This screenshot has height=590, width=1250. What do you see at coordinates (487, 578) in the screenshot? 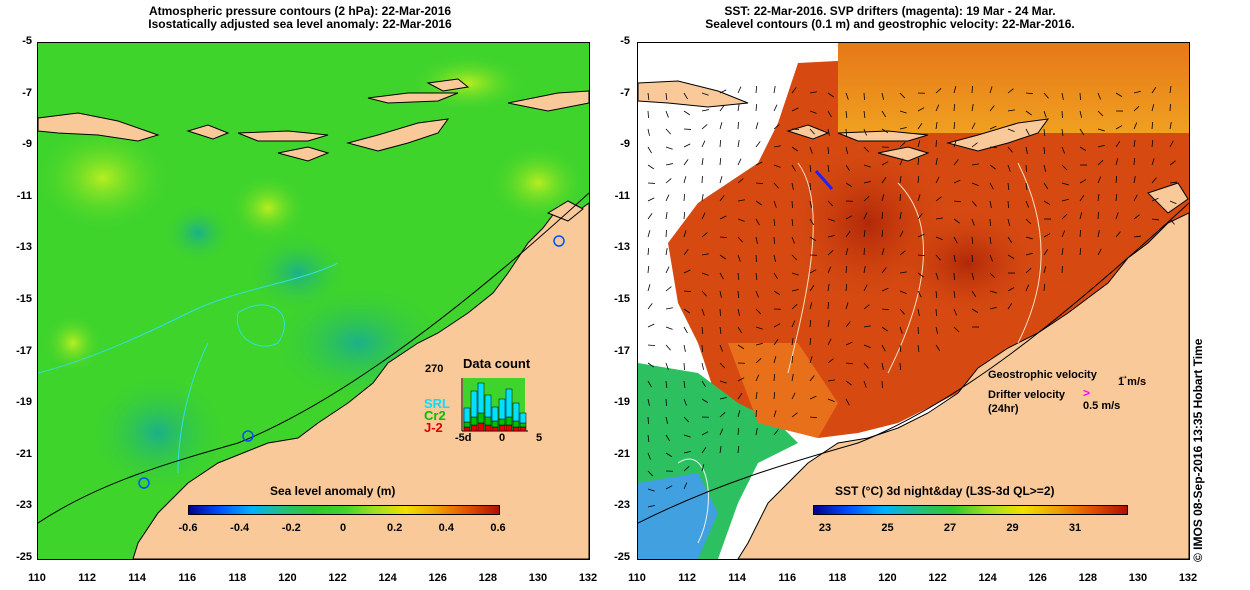
I see `left-x-axis-tick: 128` at bounding box center [487, 578].